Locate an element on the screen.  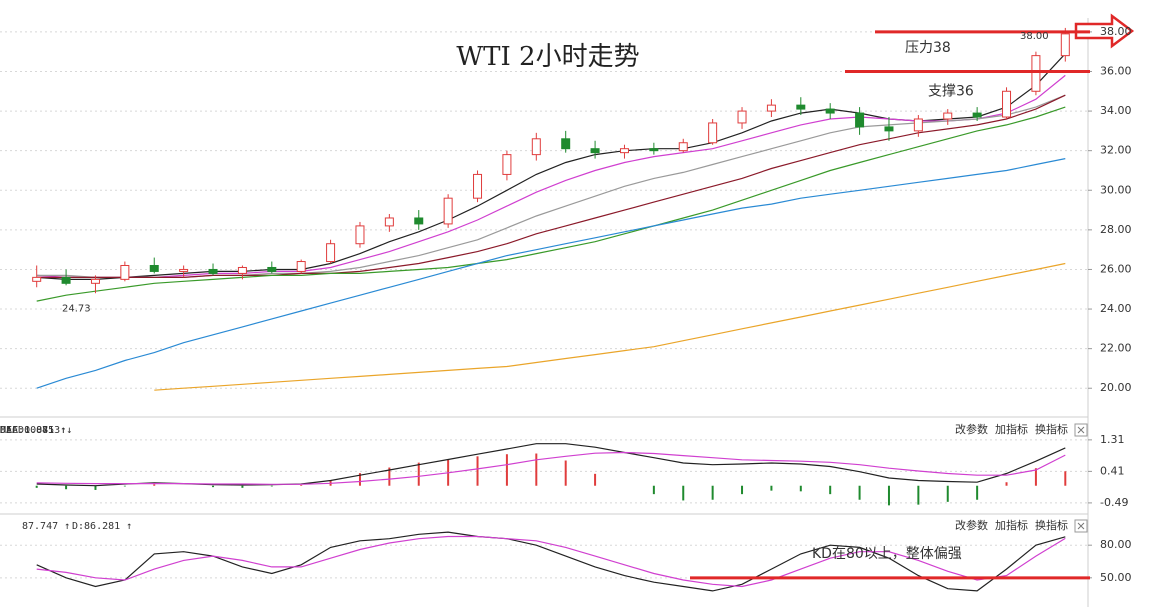
chart-title: WTI 2小时走势 is located at coordinates (547, 57).